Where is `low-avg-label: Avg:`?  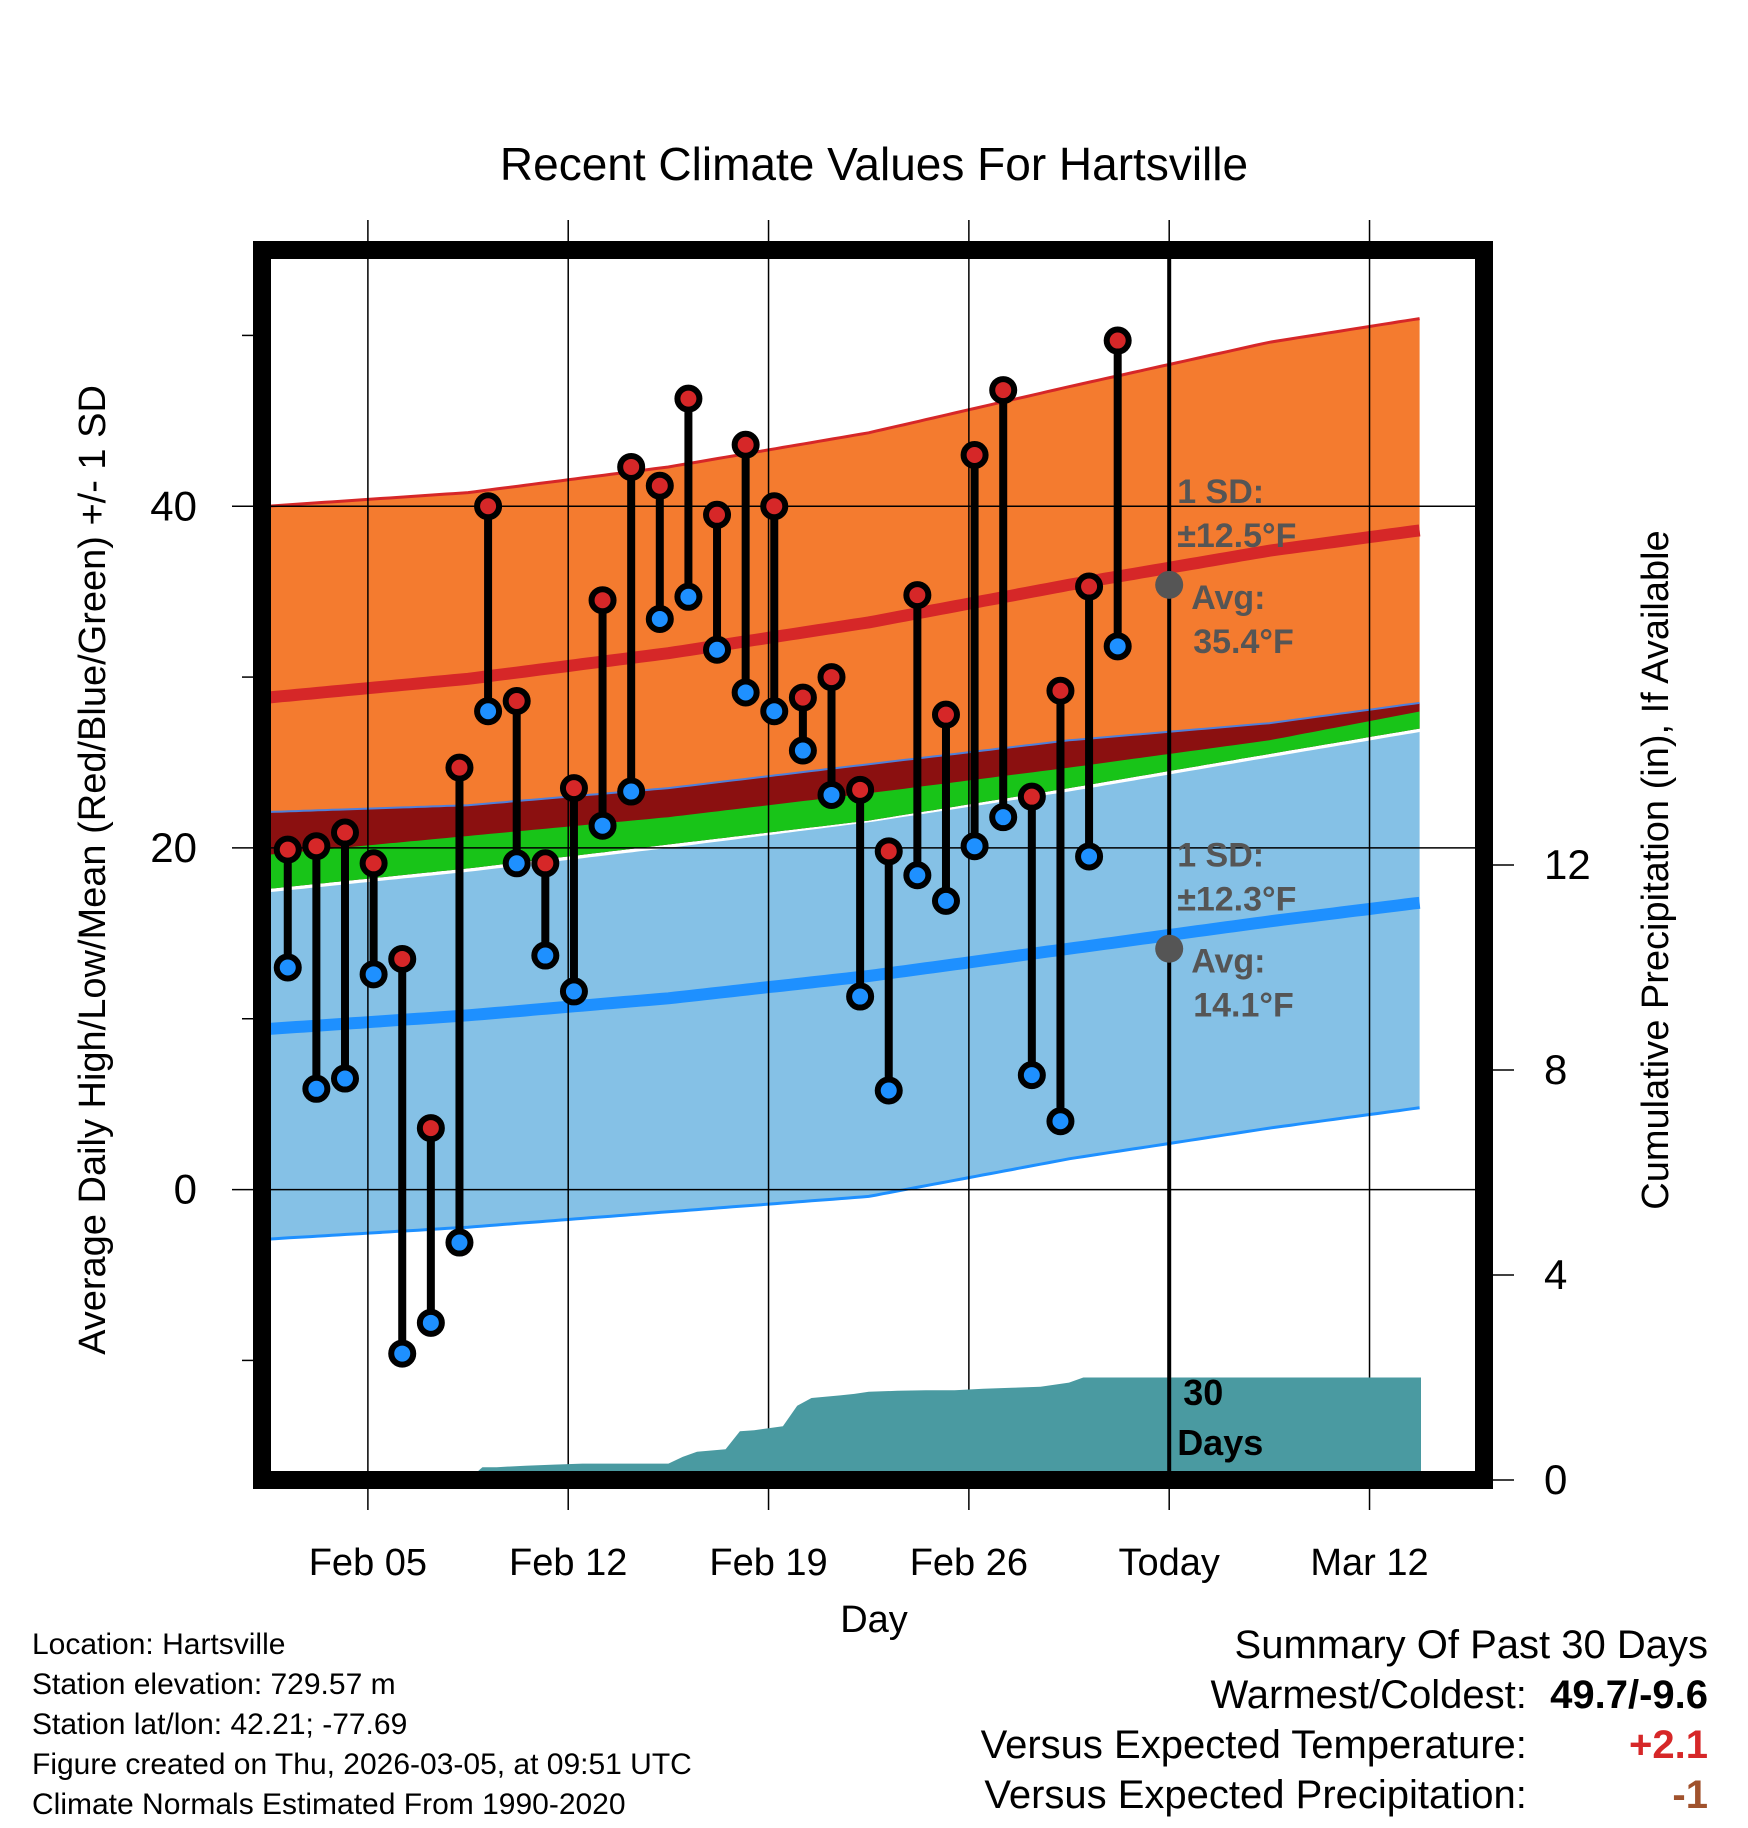 low-avg-label: Avg: is located at coordinates (1228, 962).